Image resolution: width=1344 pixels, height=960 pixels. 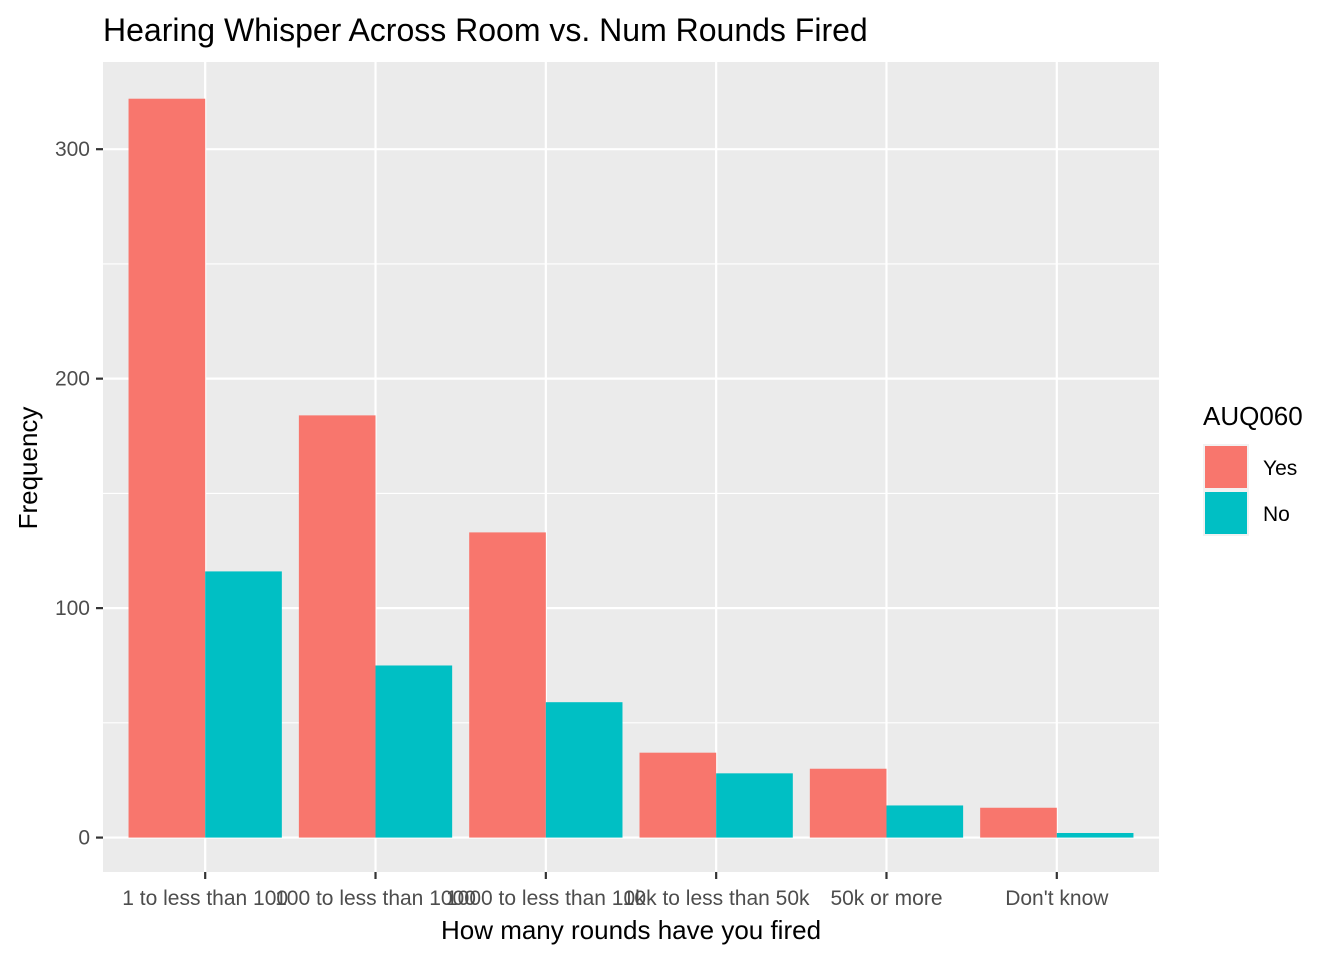 What do you see at coordinates (72, 608) in the screenshot?
I see `y-tick-label: 100` at bounding box center [72, 608].